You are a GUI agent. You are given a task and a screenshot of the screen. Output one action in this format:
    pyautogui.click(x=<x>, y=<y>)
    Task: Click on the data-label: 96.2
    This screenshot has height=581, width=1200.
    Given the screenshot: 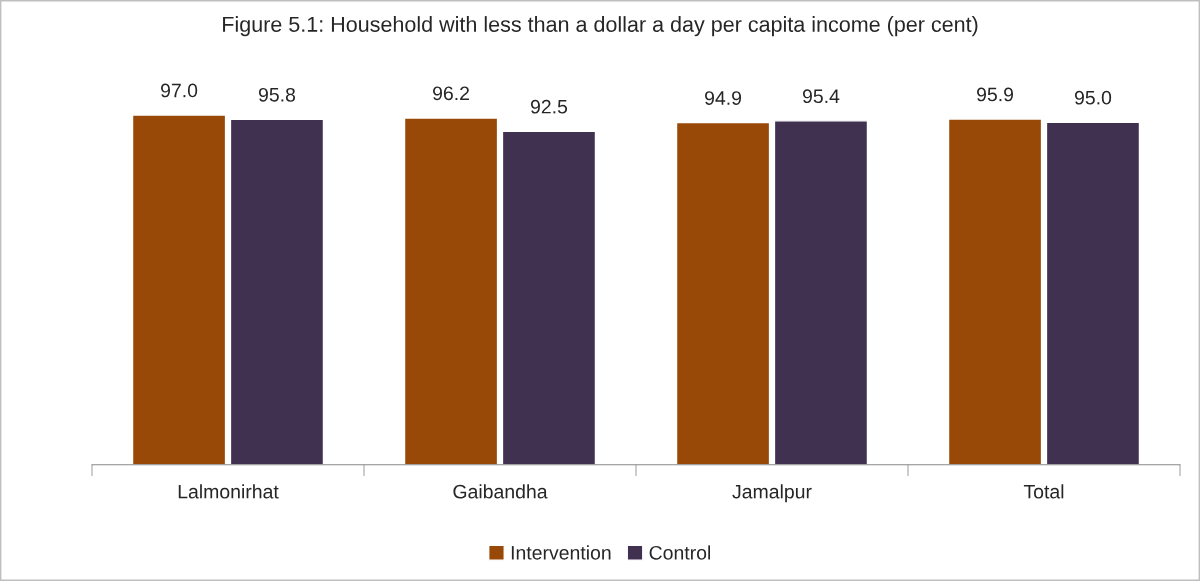 What is the action you would take?
    pyautogui.click(x=451, y=93)
    